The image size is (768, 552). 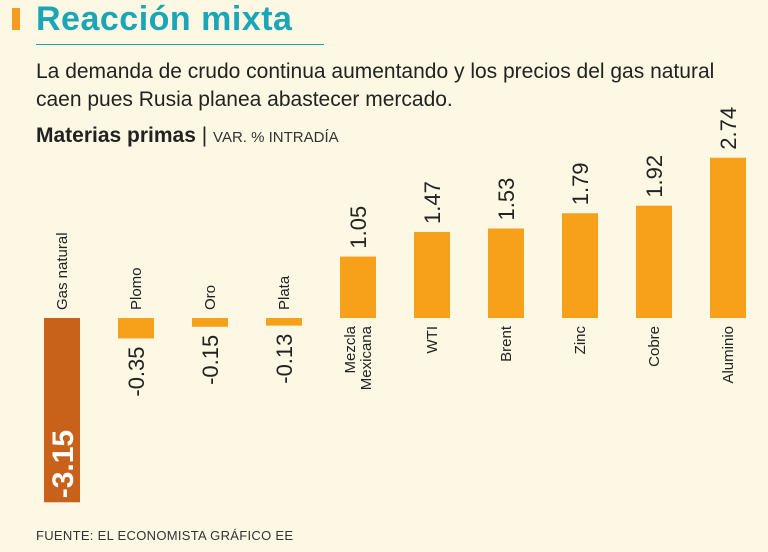 I want to click on title-accent-bar, so click(x=16, y=19).